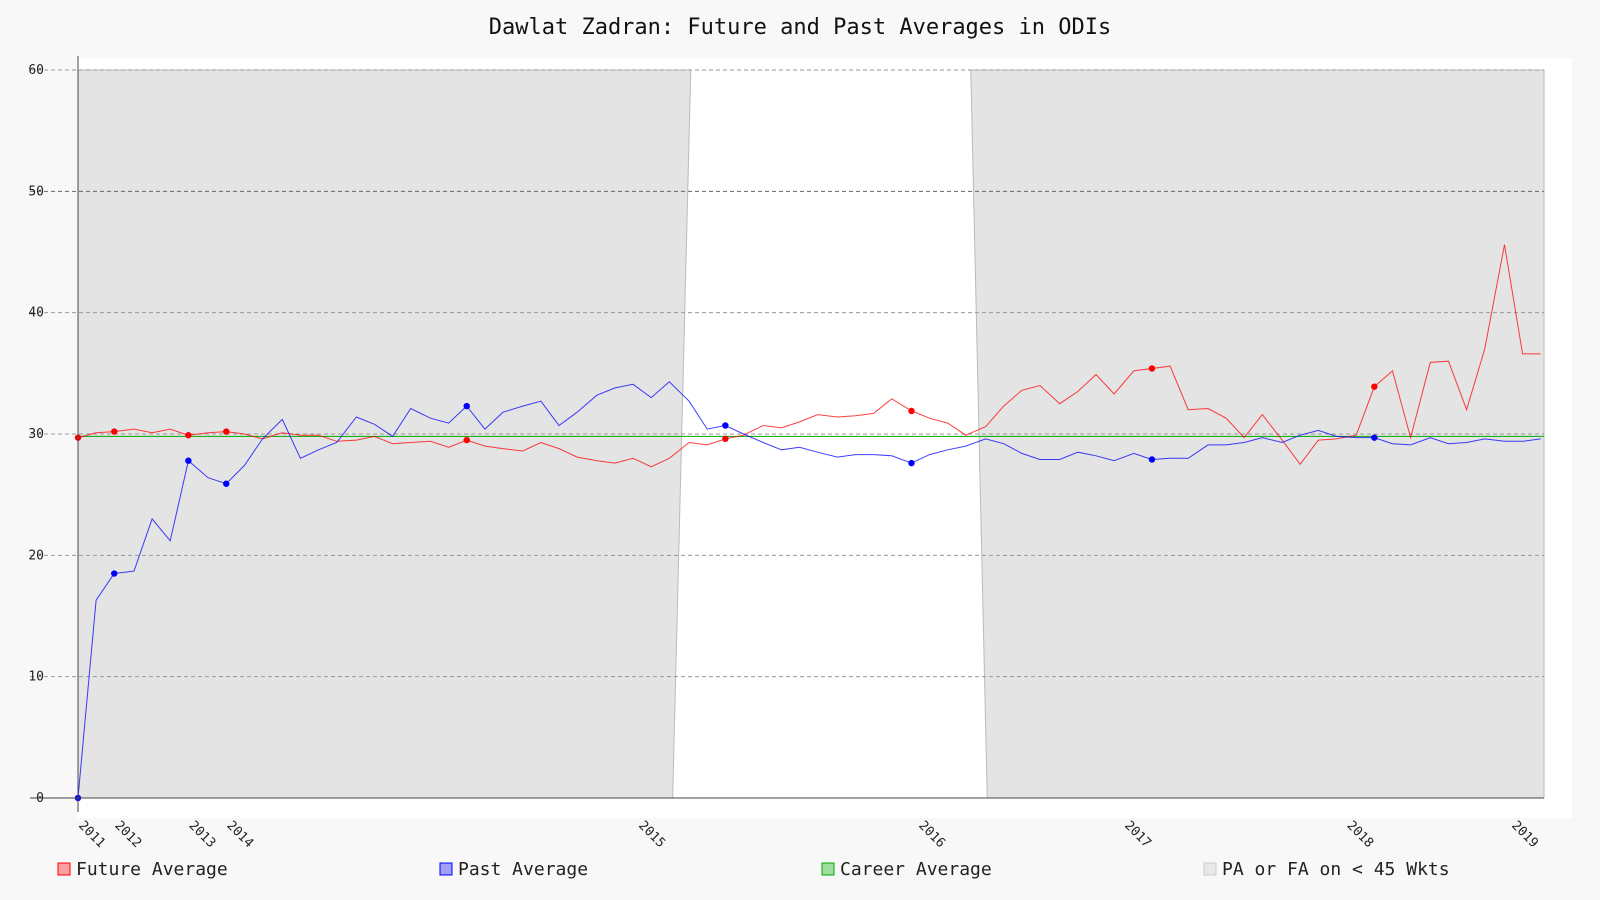 Image resolution: width=1600 pixels, height=900 pixels. What do you see at coordinates (36, 313) in the screenshot?
I see `y-tick-label: 40` at bounding box center [36, 313].